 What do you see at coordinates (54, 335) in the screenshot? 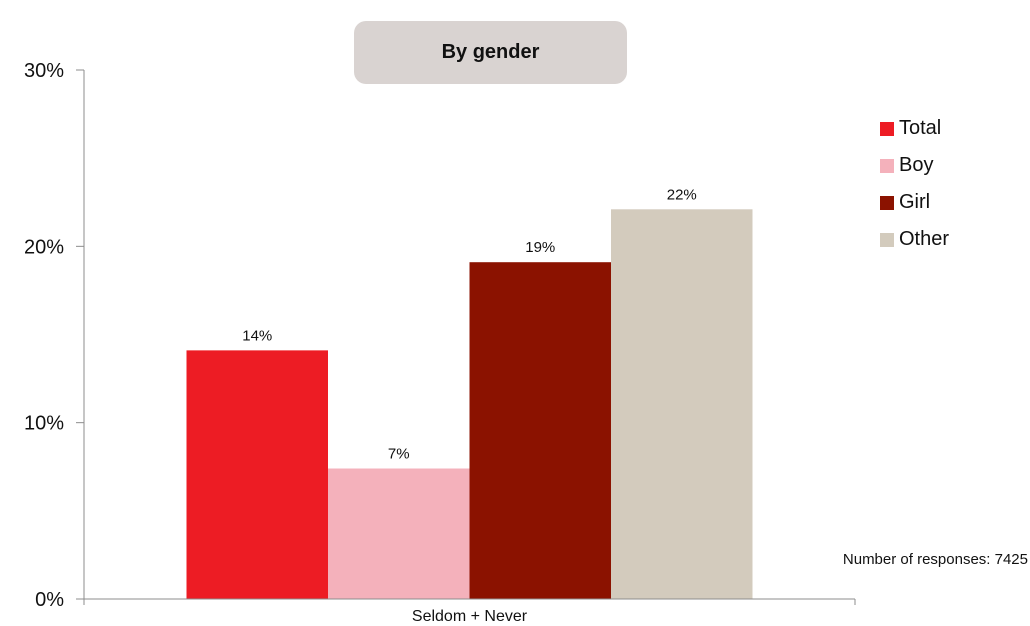
I see `y-axis: 0% 10% 20% 30%` at bounding box center [54, 335].